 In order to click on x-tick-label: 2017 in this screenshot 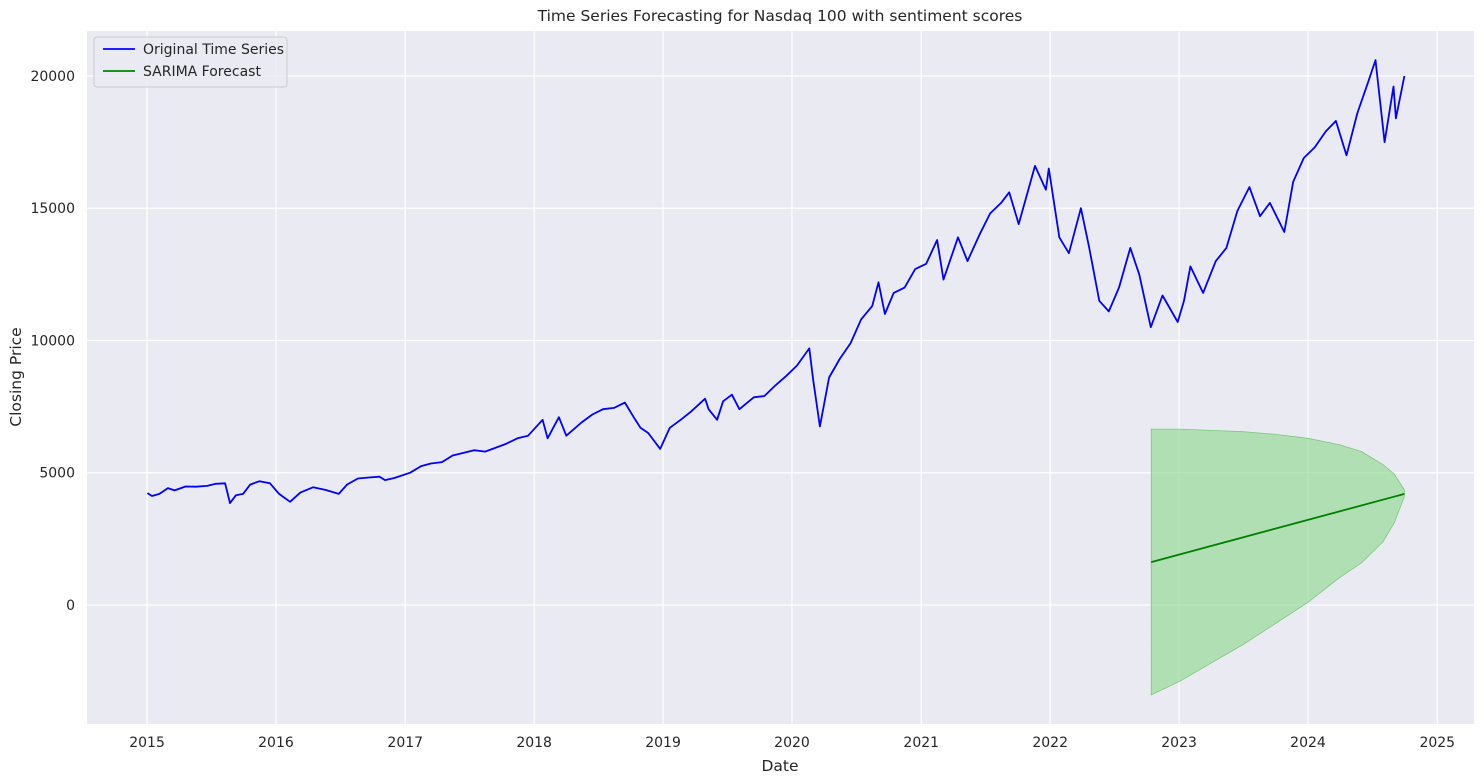, I will do `click(405, 743)`.